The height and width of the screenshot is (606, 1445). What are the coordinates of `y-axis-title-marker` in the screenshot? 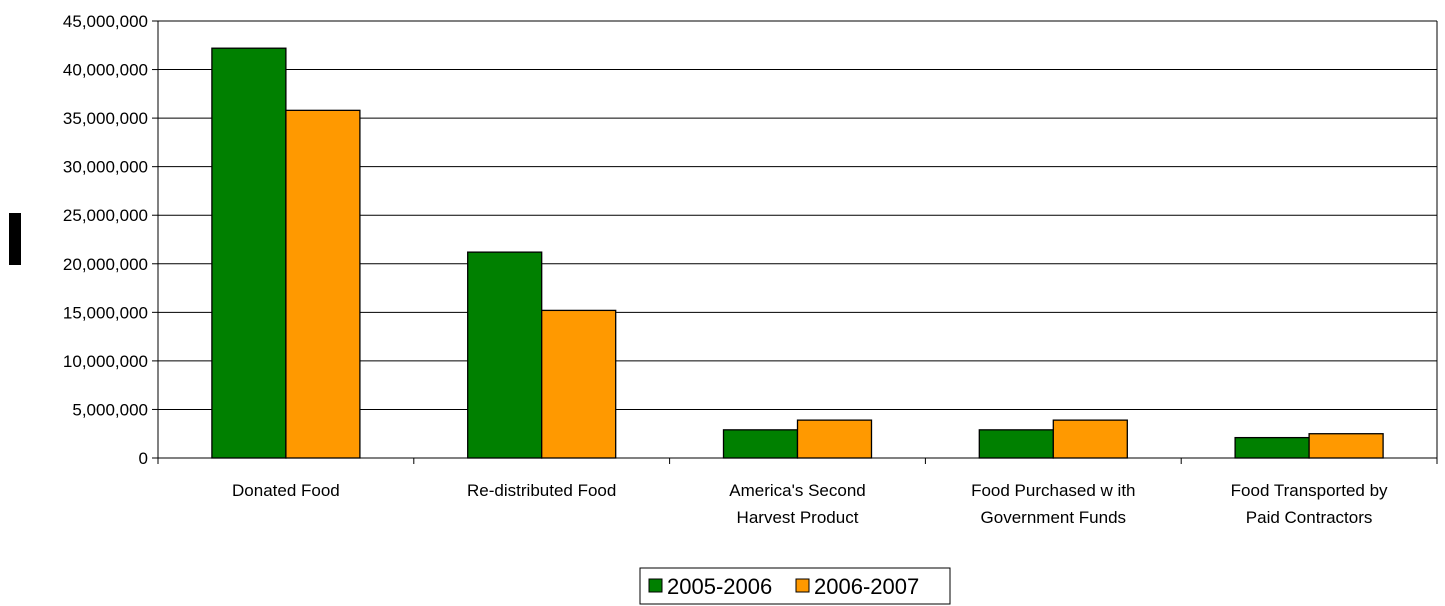 It's located at (15, 239).